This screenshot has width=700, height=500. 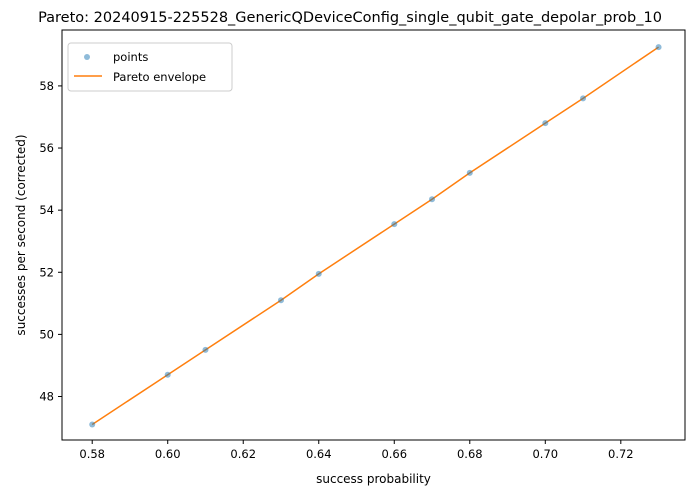 What do you see at coordinates (356, 450) in the screenshot?
I see `x-axis: 0.58 0.60 0.62 0.64 0.66 0.68 0.70 0.72` at bounding box center [356, 450].